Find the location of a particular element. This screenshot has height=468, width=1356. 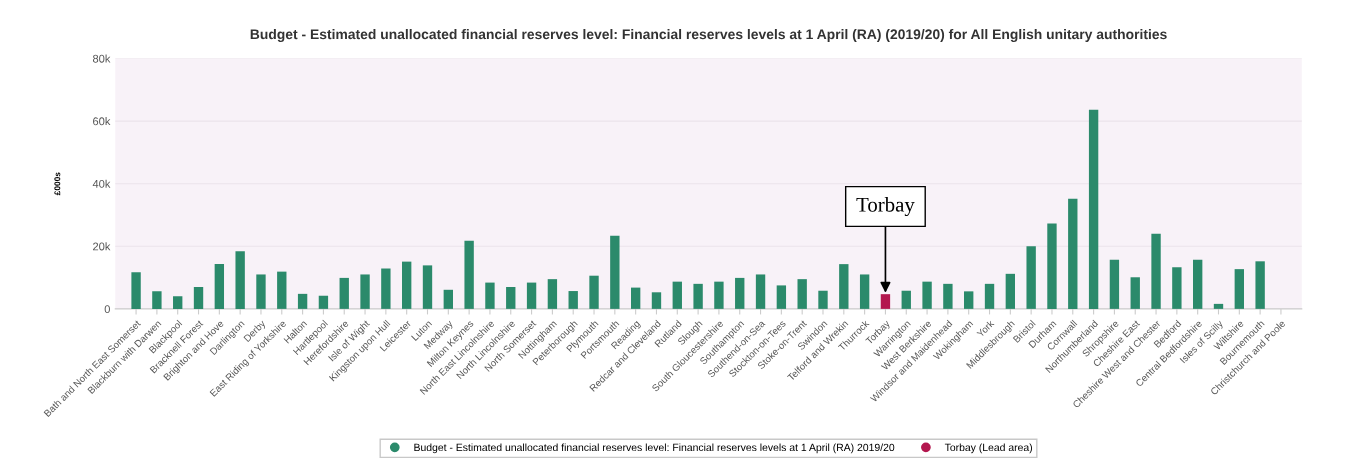

y-axis-title: £000s is located at coordinates (57, 184).